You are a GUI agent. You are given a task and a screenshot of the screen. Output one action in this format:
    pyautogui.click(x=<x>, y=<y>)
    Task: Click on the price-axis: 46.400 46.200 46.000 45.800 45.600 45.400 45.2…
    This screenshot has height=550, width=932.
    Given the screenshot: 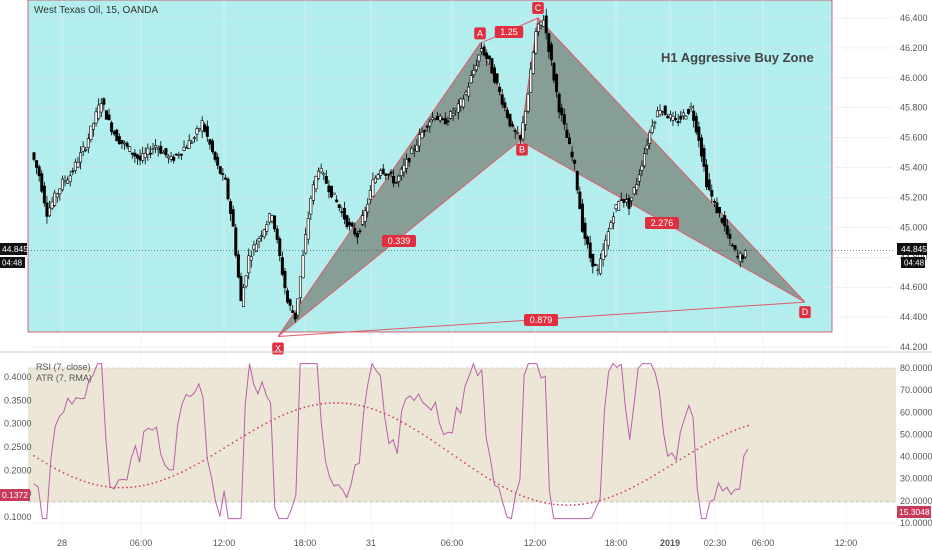 What is the action you would take?
    pyautogui.click(x=914, y=182)
    